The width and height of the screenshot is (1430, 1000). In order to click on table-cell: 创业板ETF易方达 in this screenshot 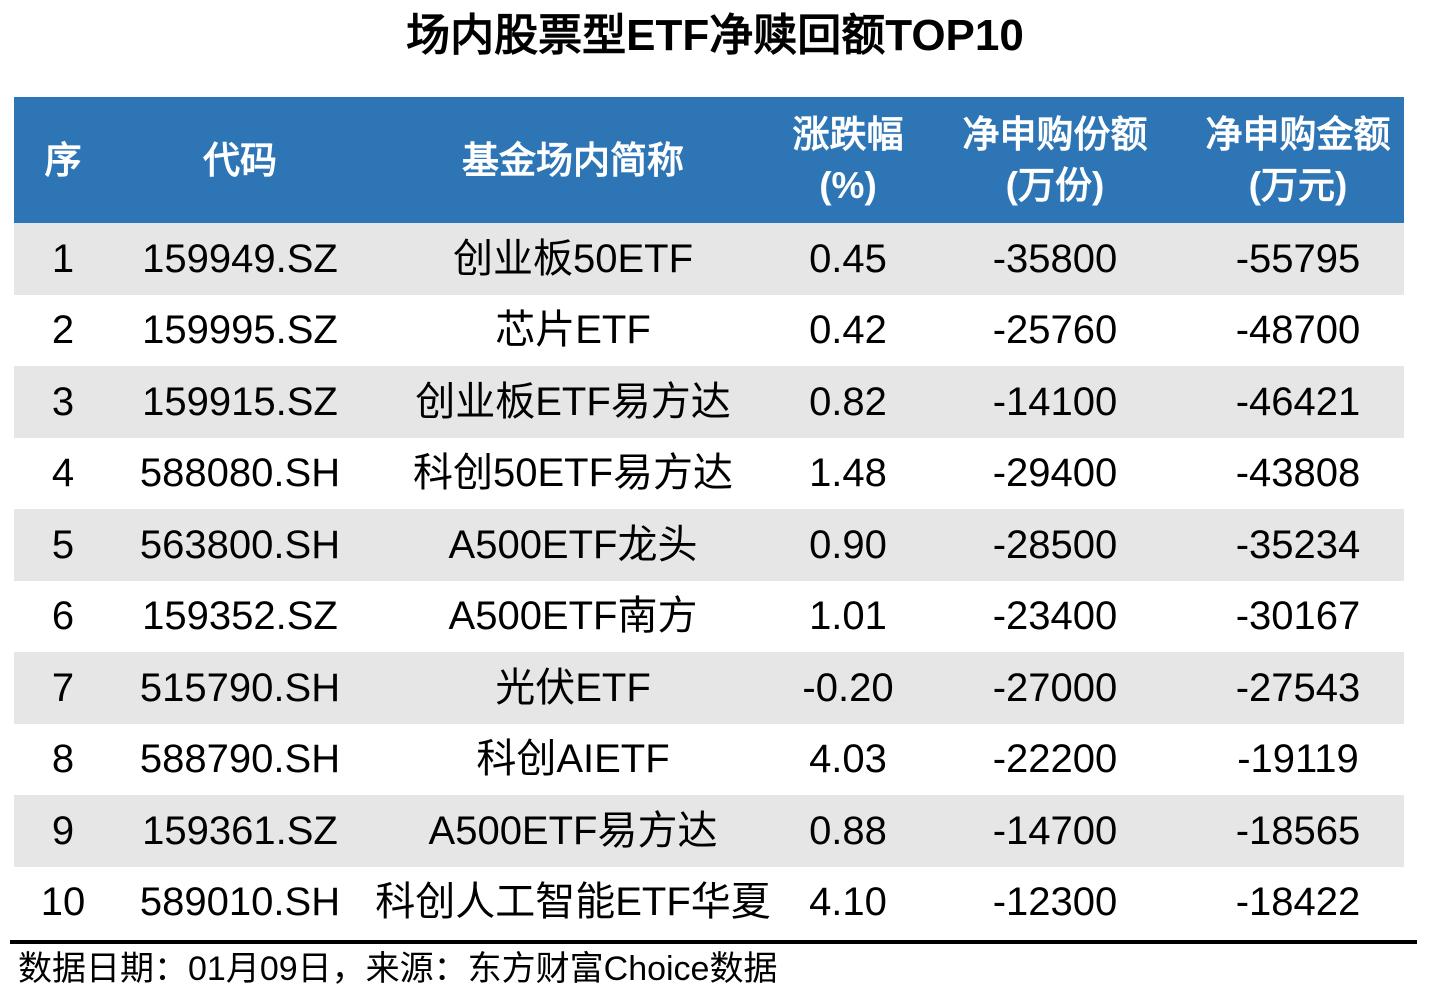, I will do `click(573, 401)`.